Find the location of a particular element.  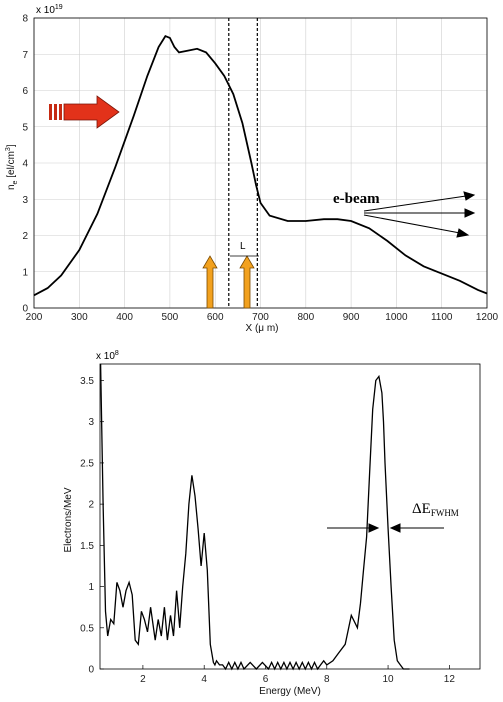

chart1-y-tick-label: 3 is located at coordinates (25, 200).